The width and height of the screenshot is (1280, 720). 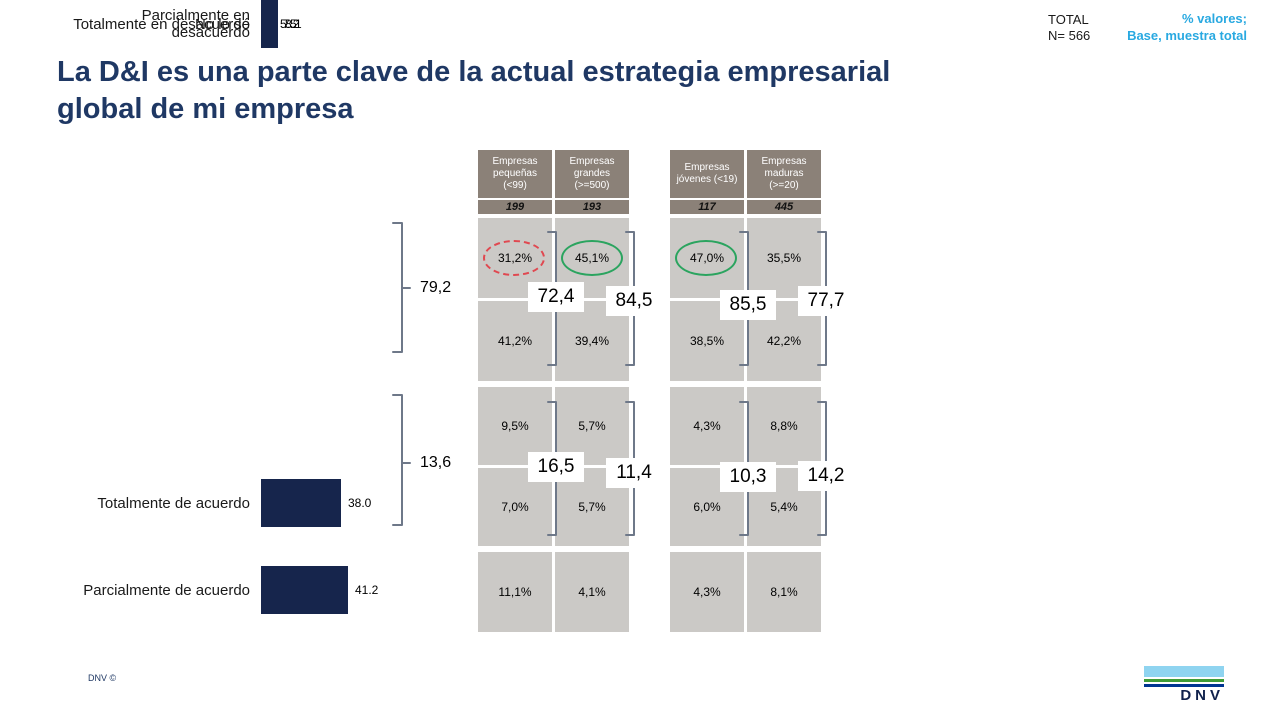 What do you see at coordinates (288, 24) in the screenshot?
I see `bar-value: 5.5` at bounding box center [288, 24].